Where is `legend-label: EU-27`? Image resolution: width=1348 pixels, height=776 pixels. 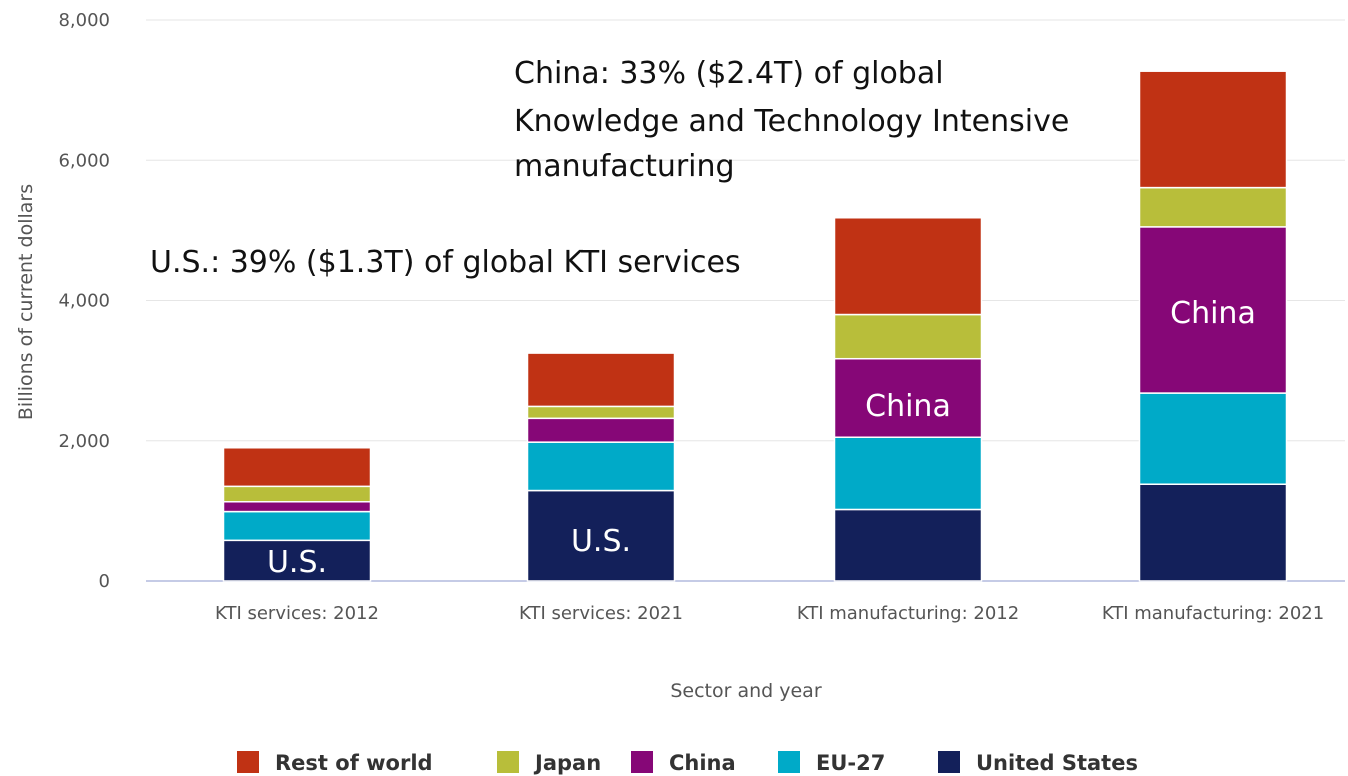
legend-label: EU-27 is located at coordinates (850, 763).